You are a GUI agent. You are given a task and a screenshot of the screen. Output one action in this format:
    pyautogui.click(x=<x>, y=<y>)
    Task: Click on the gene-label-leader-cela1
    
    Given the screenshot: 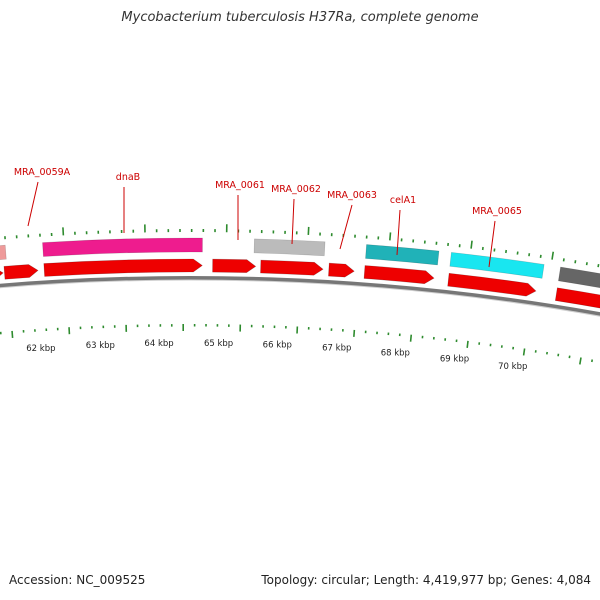 What is the action you would take?
    pyautogui.click(x=398, y=232)
    